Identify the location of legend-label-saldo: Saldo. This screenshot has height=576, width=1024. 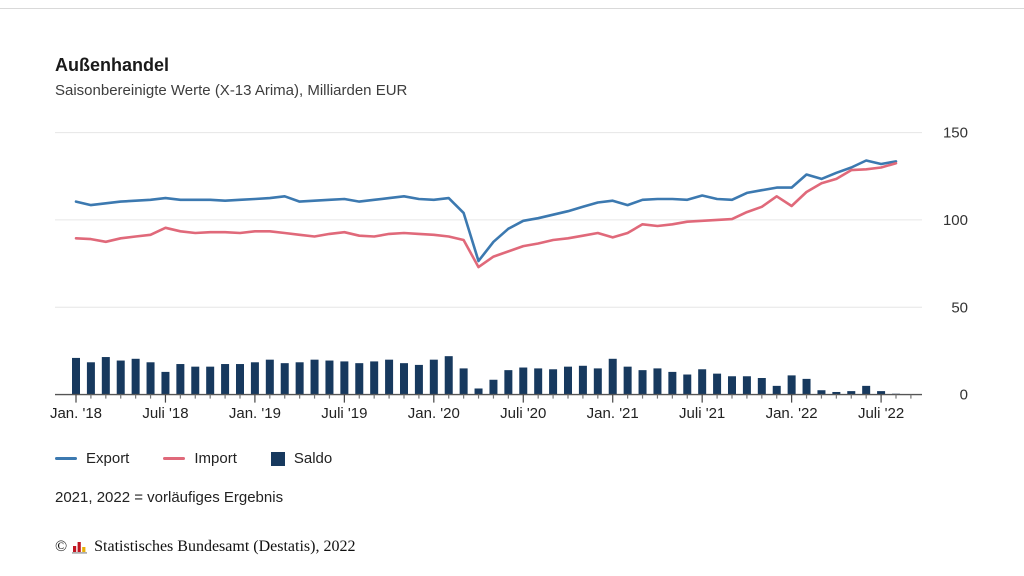
(313, 458).